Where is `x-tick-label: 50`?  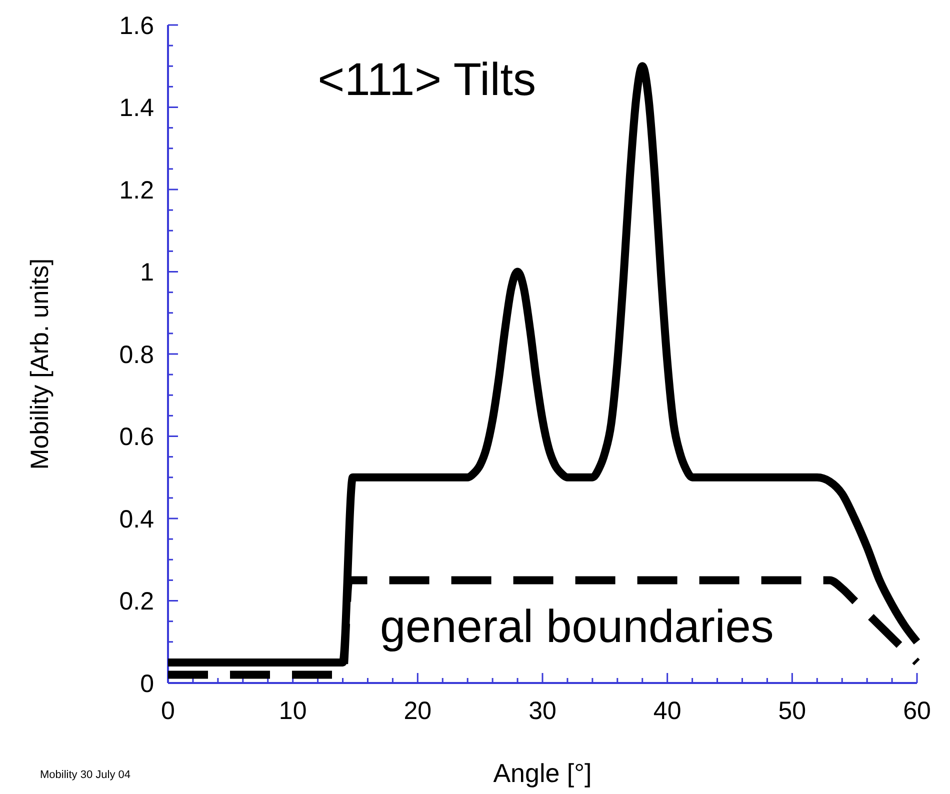
x-tick-label: 50 is located at coordinates (792, 711).